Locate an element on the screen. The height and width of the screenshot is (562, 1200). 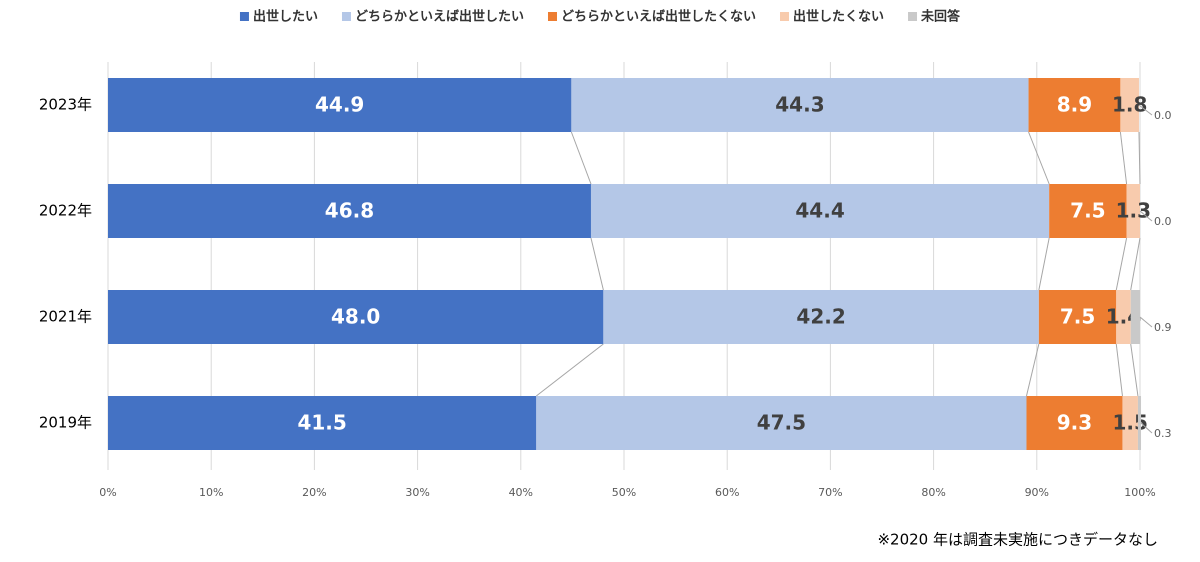
data-label: 9.3 is located at coordinates (1074, 423).